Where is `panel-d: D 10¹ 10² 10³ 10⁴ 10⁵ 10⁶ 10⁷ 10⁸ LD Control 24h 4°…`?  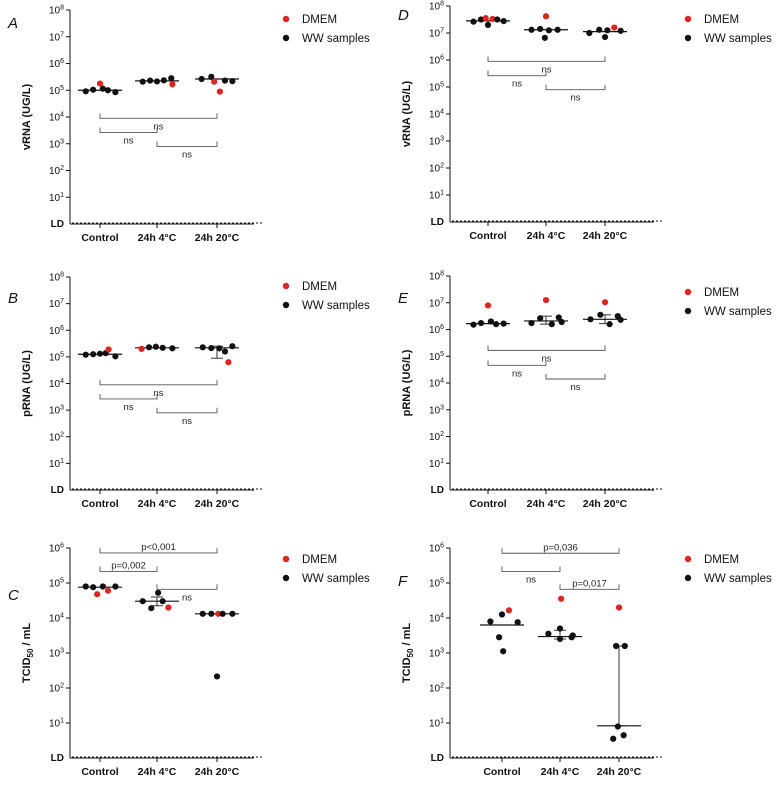
panel-d: D 10¹ 10² 10³ 10⁴ 10⁵ 10⁶ 10⁷ 10⁸ LD Control 24h 4°… is located at coordinates (585, 122).